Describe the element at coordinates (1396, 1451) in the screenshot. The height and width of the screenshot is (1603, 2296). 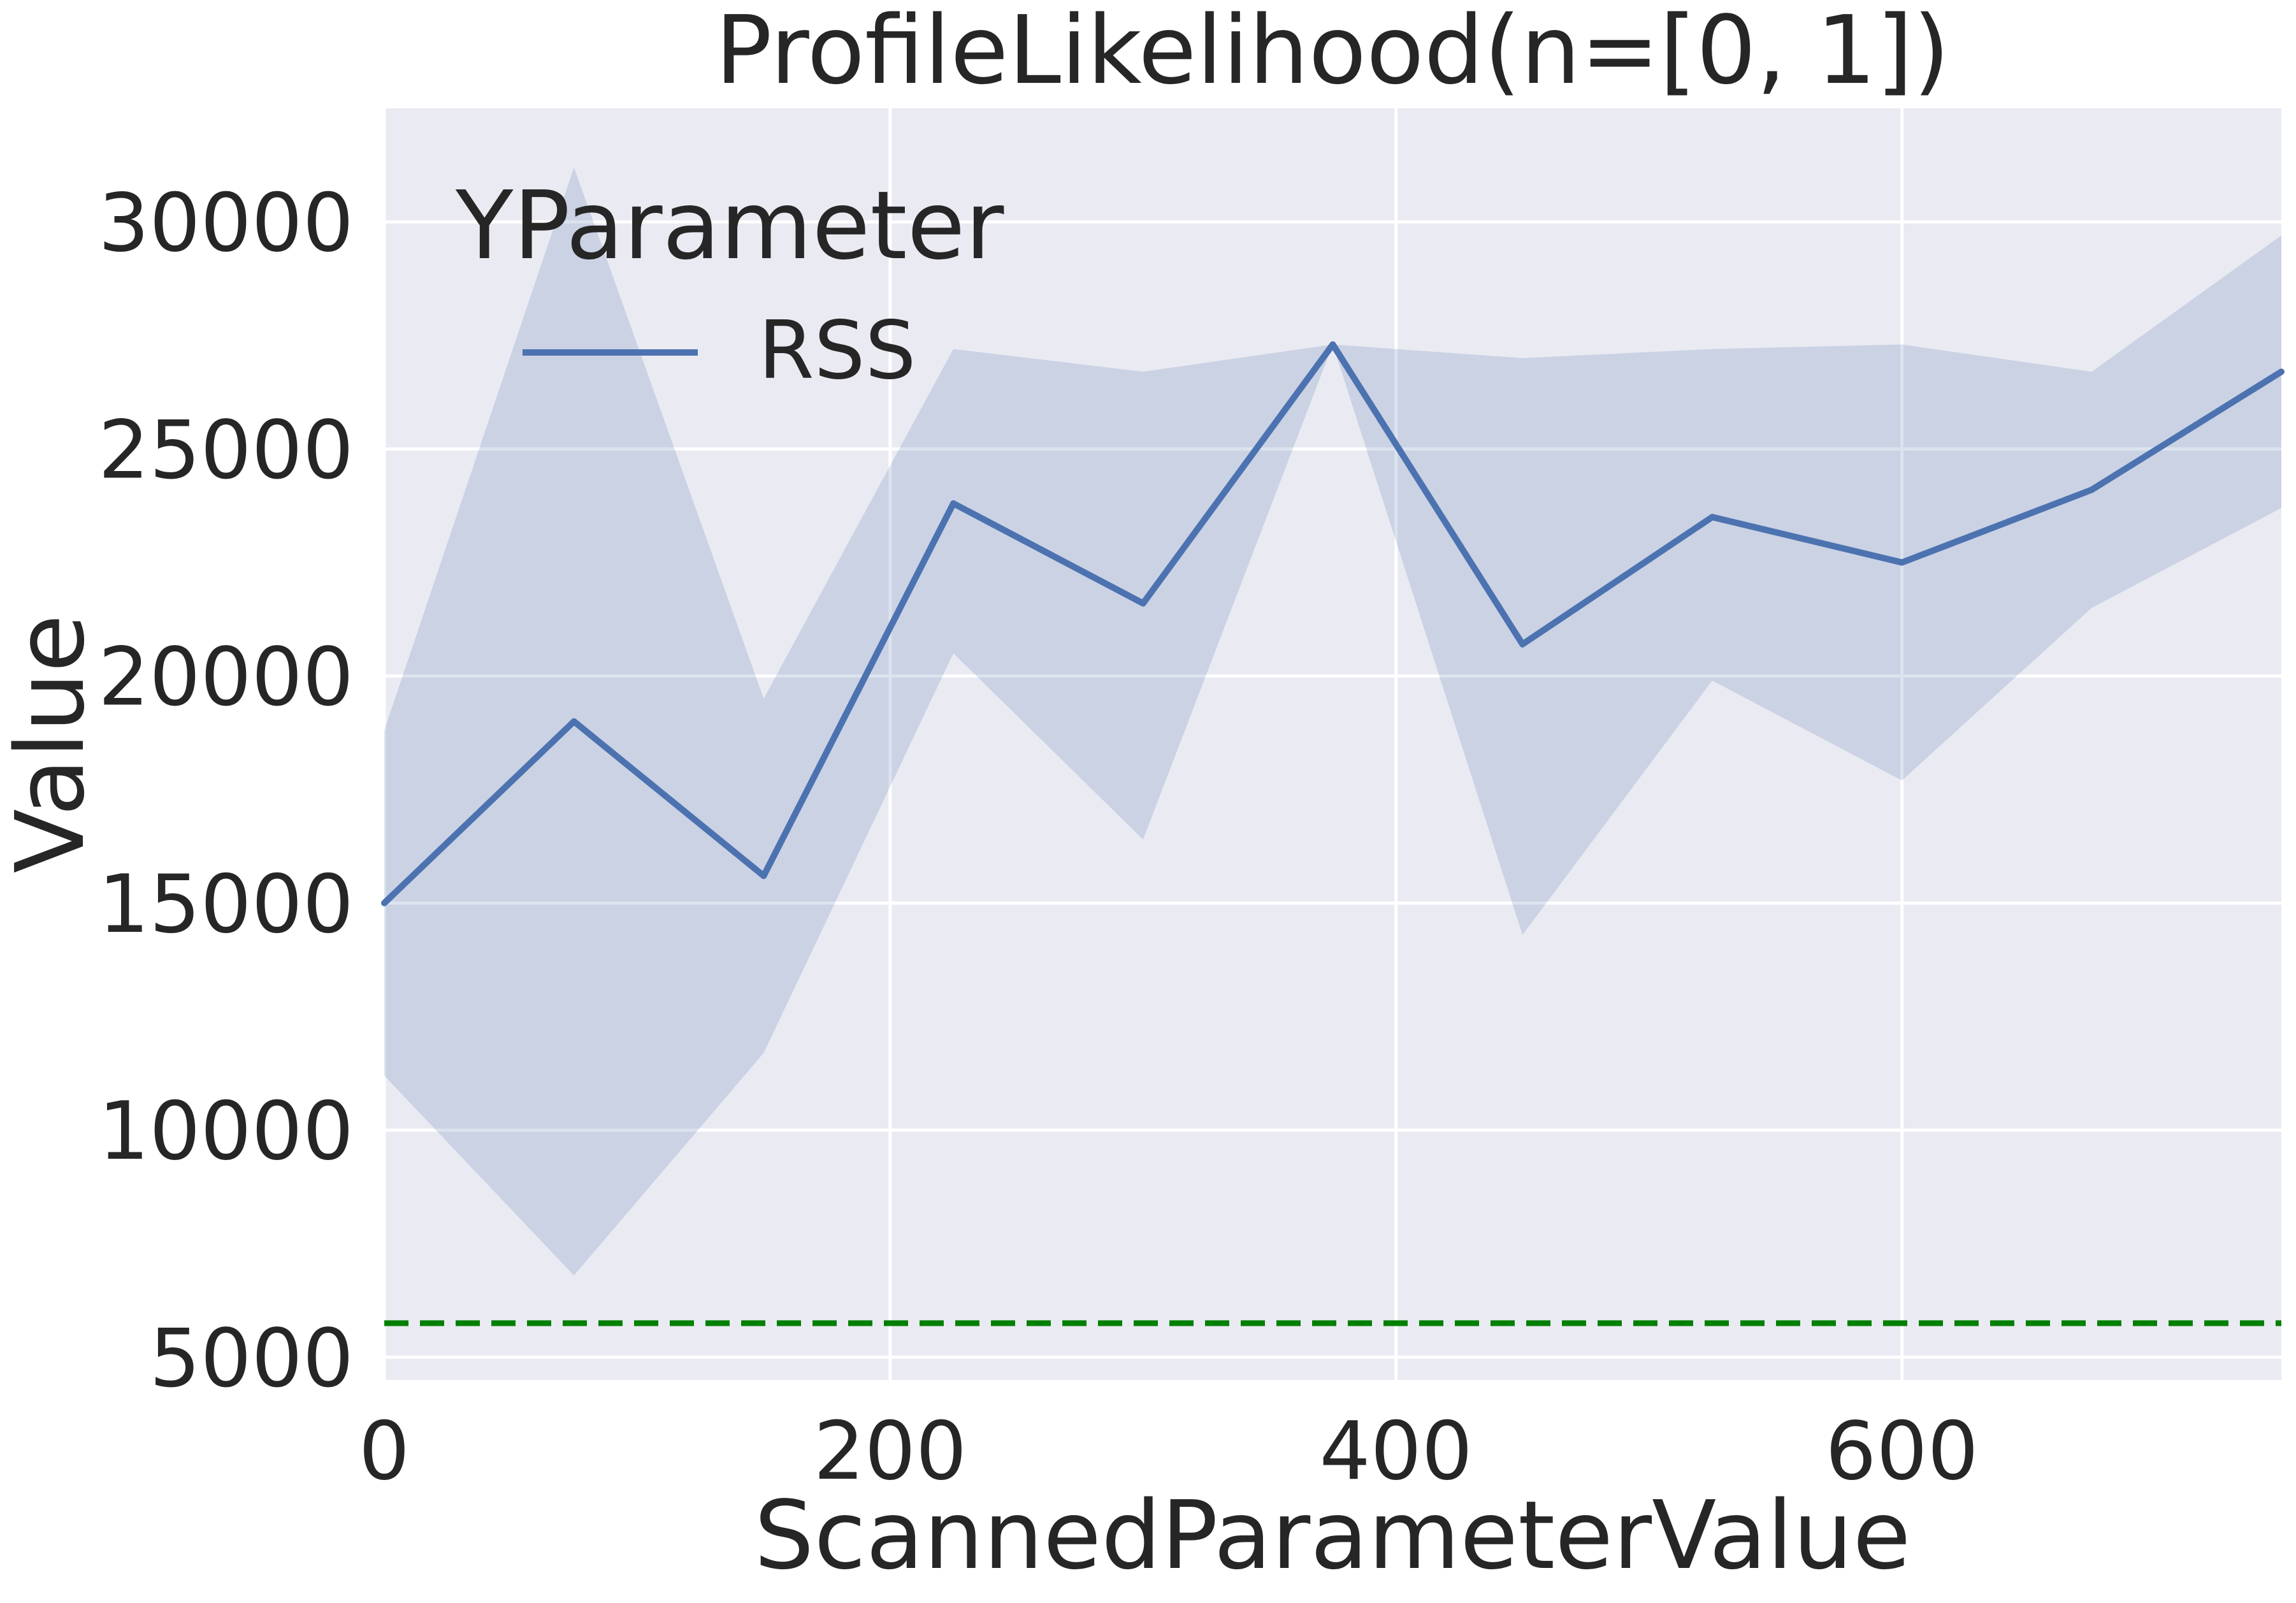
I see `x-tick-label: 400` at that location.